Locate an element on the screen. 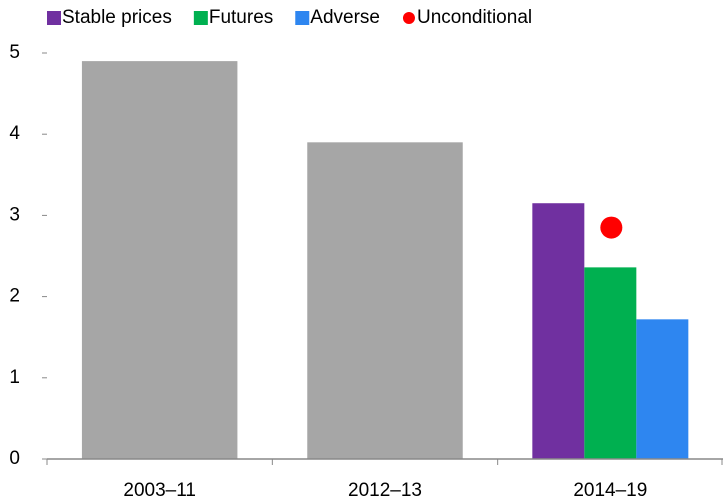 Image resolution: width=723 pixels, height=504 pixels. dot is located at coordinates (611, 227).